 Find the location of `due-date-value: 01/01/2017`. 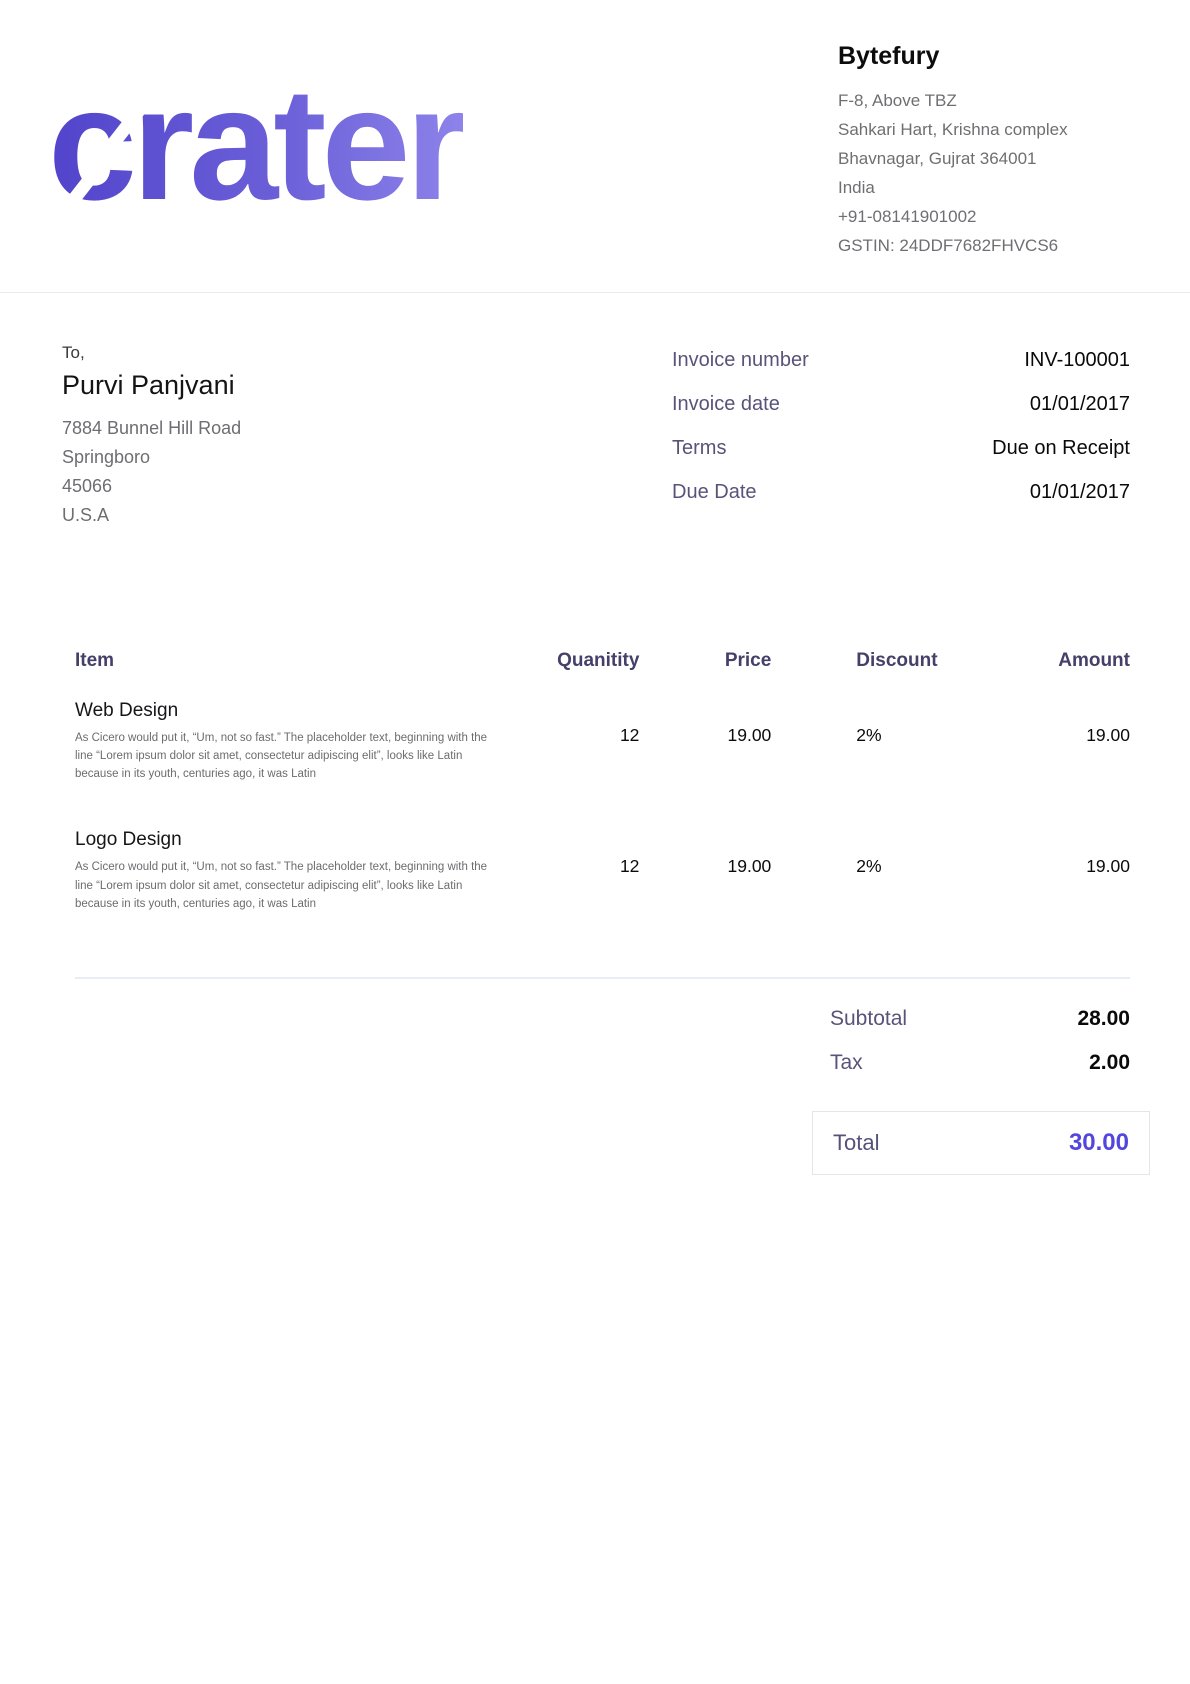

due-date-value: 01/01/2017 is located at coordinates (1079, 492).